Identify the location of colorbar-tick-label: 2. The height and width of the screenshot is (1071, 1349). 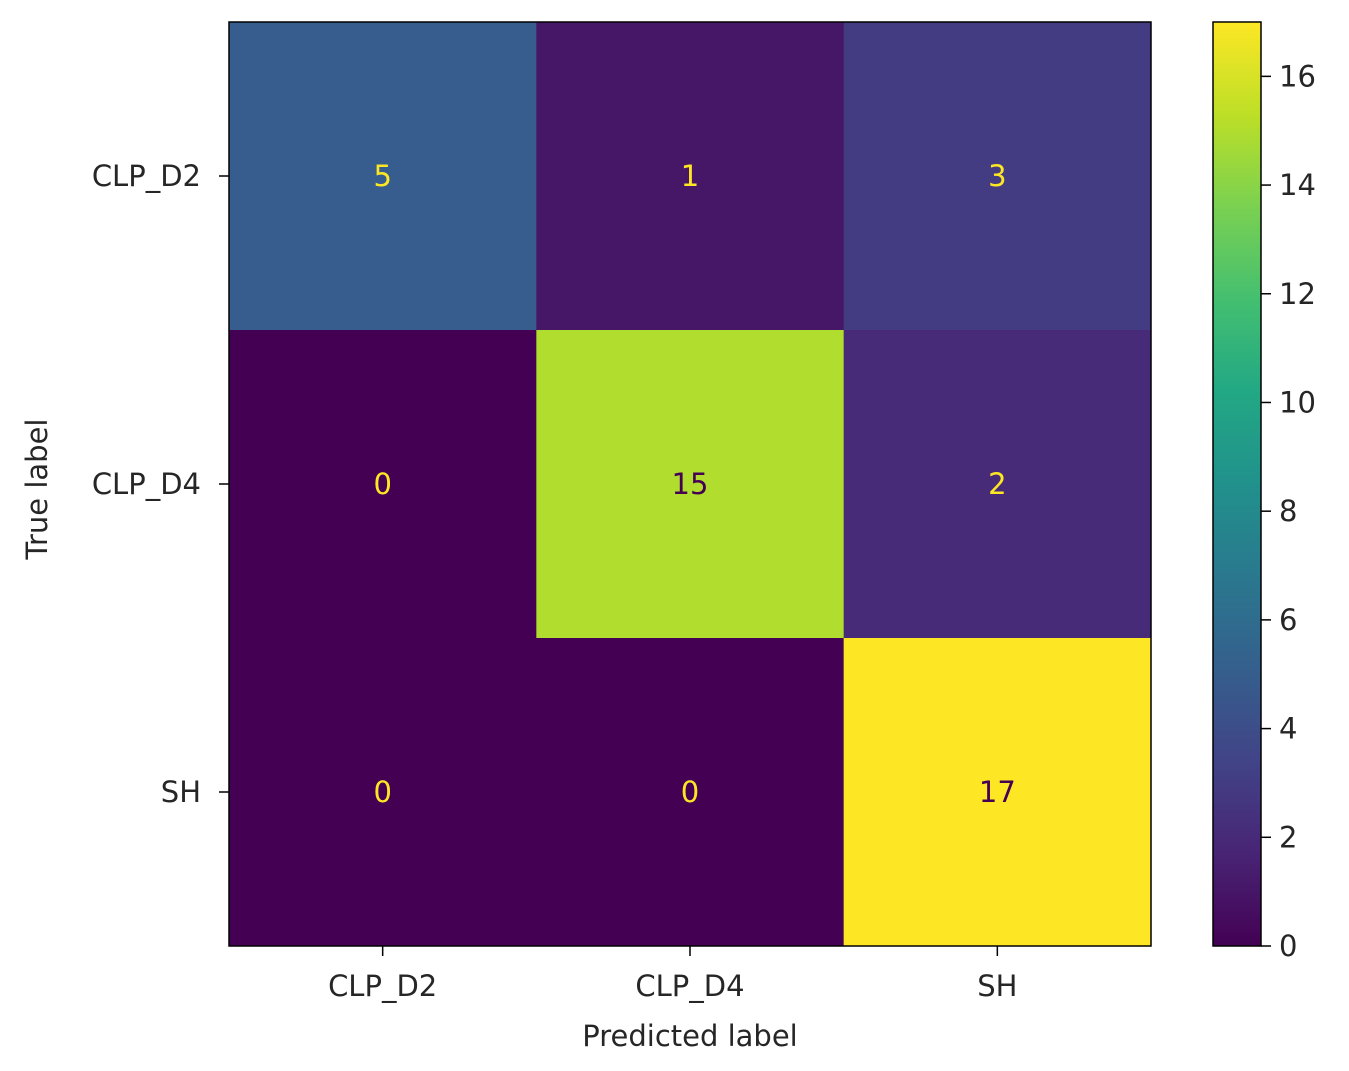
(1288, 837).